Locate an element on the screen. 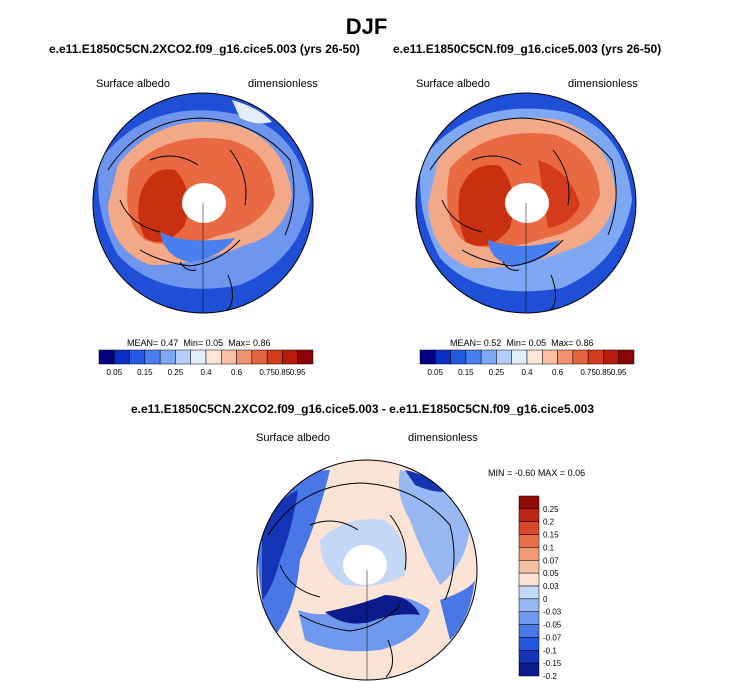 The width and height of the screenshot is (733, 682). season-title: DJF is located at coordinates (366, 26).